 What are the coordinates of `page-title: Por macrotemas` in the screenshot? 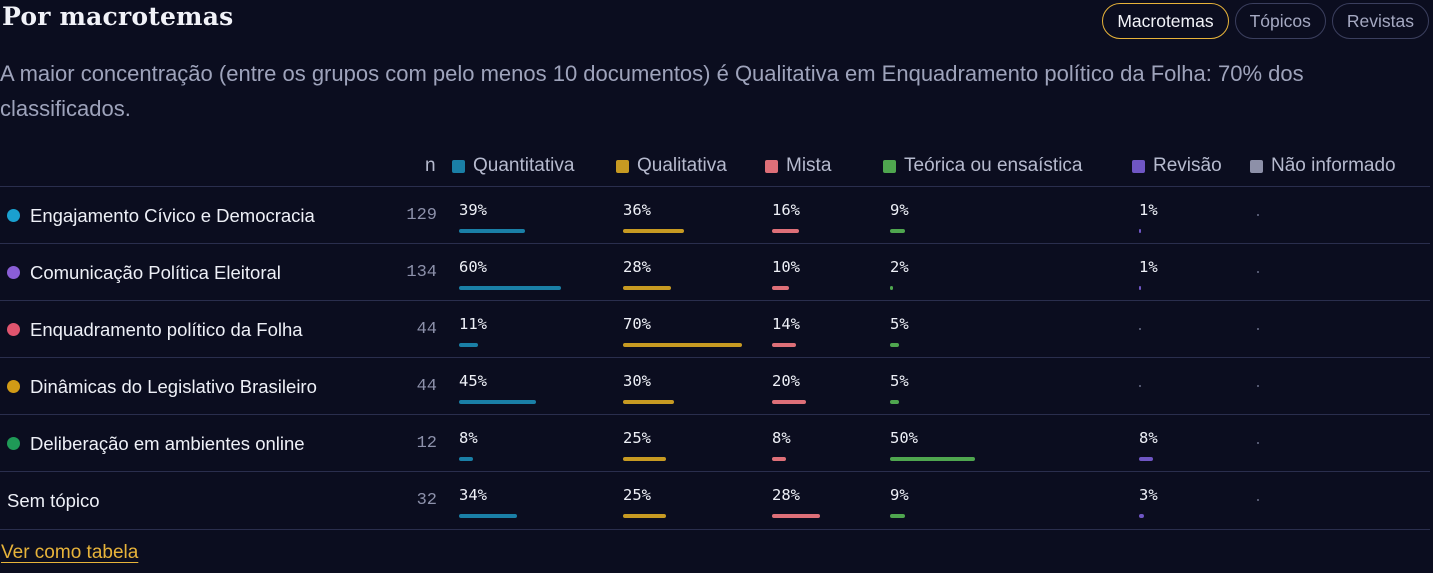 It's located at (118, 16).